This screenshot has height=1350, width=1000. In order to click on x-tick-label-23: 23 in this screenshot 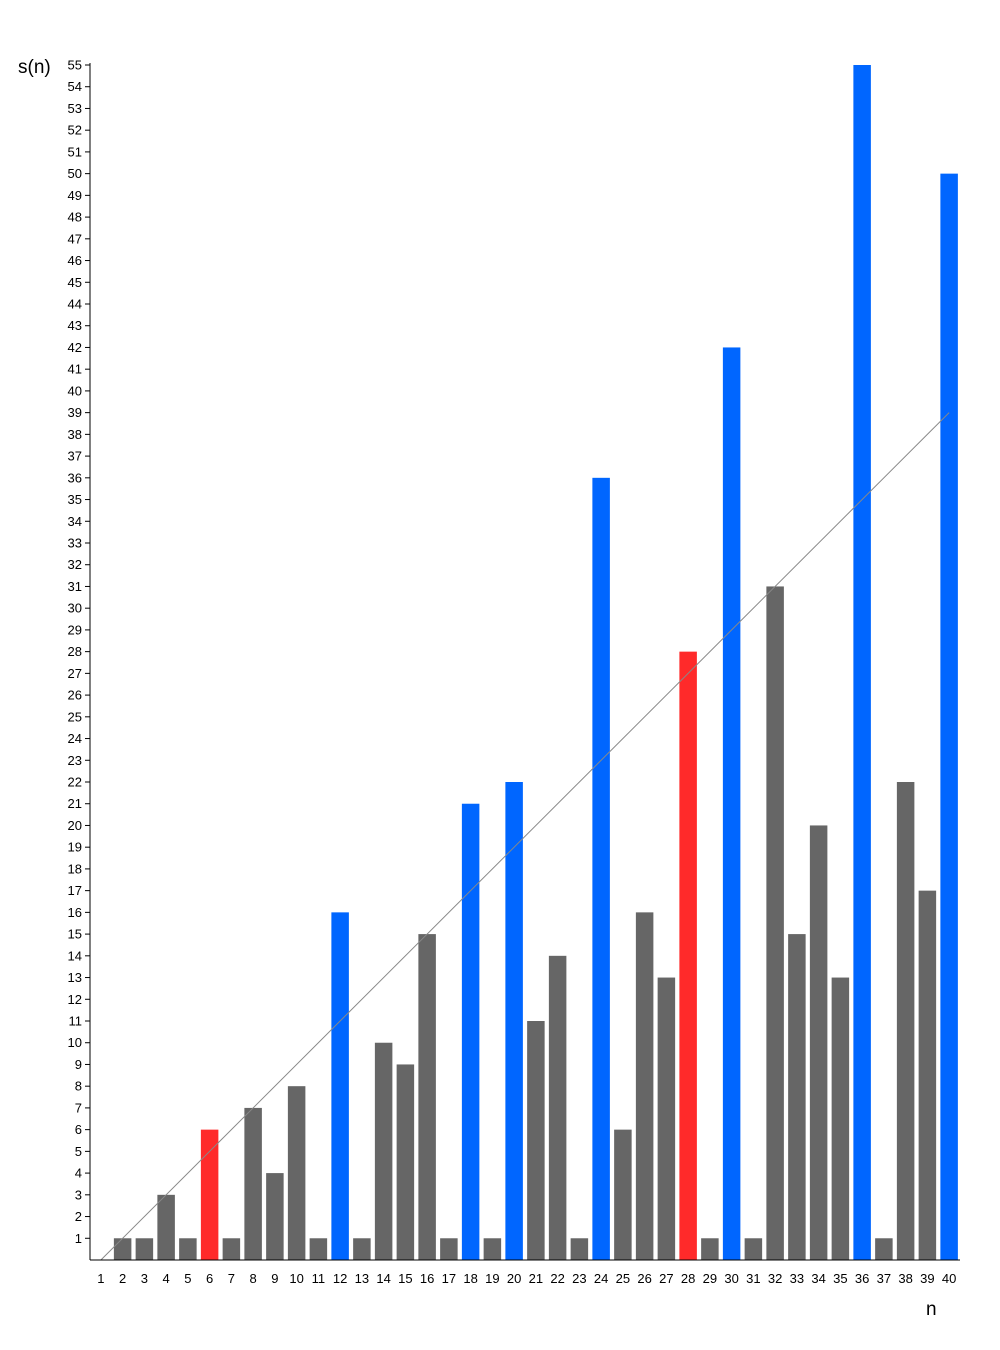, I will do `click(579, 1278)`.